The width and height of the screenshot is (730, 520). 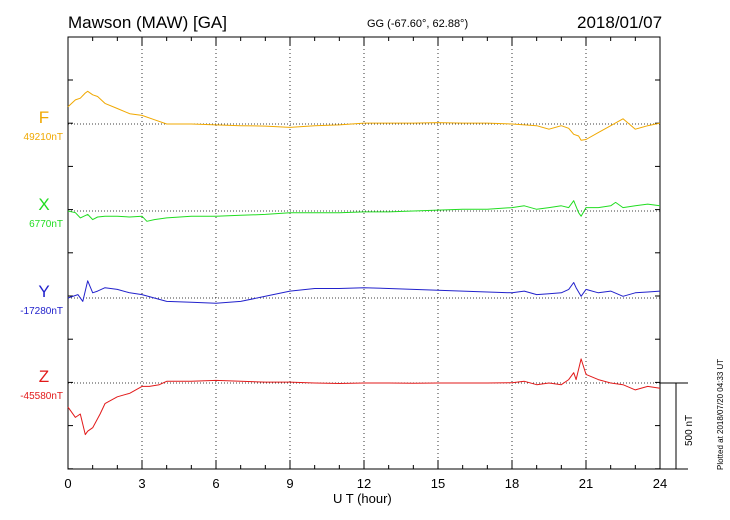 What do you see at coordinates (41, 396) in the screenshot?
I see `series-baseline-z: -45580nT` at bounding box center [41, 396].